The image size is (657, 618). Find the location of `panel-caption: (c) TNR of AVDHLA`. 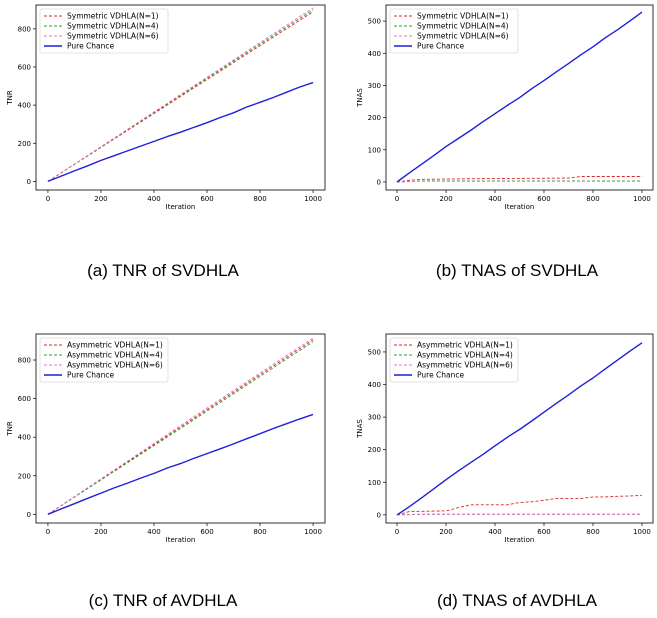

panel-caption: (c) TNR of AVDHLA is located at coordinates (163, 600).